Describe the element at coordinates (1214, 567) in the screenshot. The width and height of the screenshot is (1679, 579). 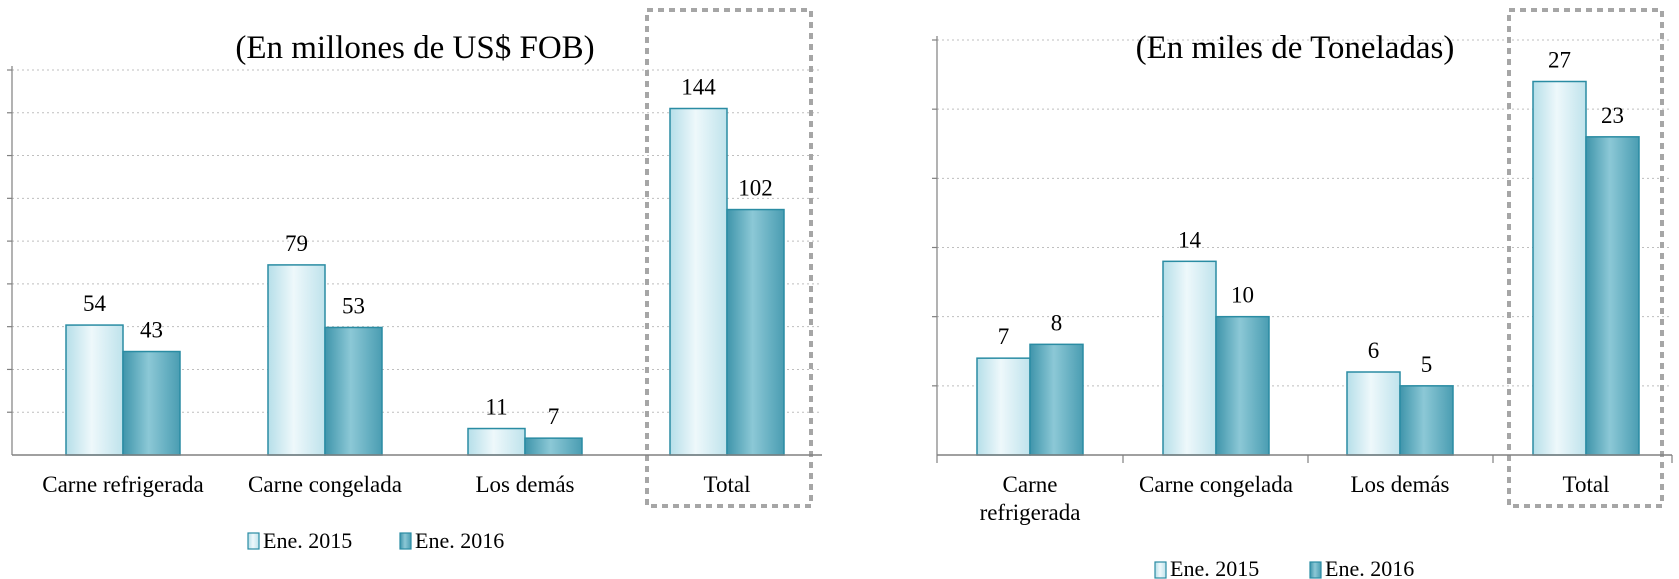
I see `right-legend-label-2015: Ene. 2015` at that location.